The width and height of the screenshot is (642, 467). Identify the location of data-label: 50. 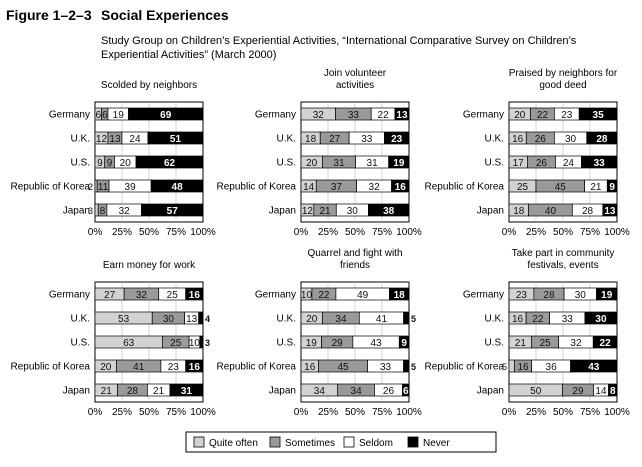
(536, 391).